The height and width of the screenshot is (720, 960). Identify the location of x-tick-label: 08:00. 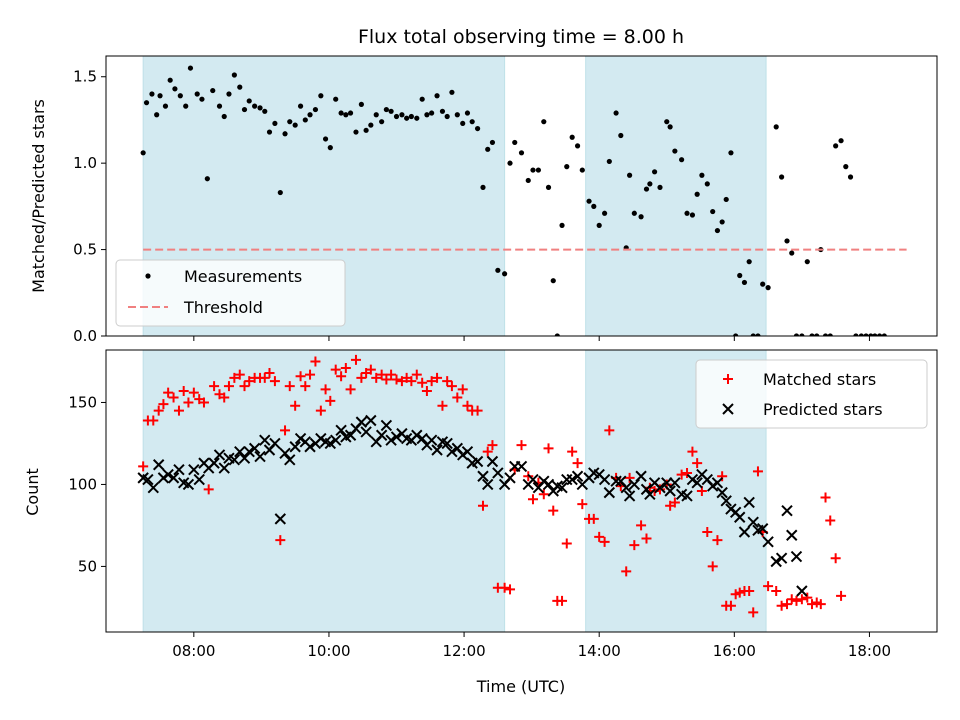
(193, 651).